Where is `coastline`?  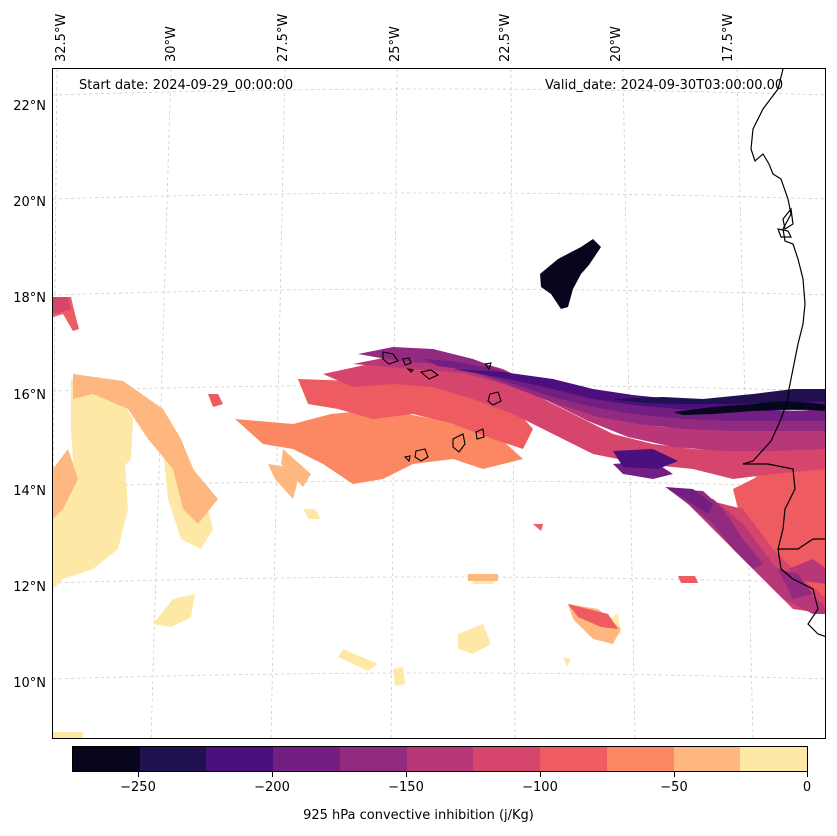
coastline is located at coordinates (783, 353).